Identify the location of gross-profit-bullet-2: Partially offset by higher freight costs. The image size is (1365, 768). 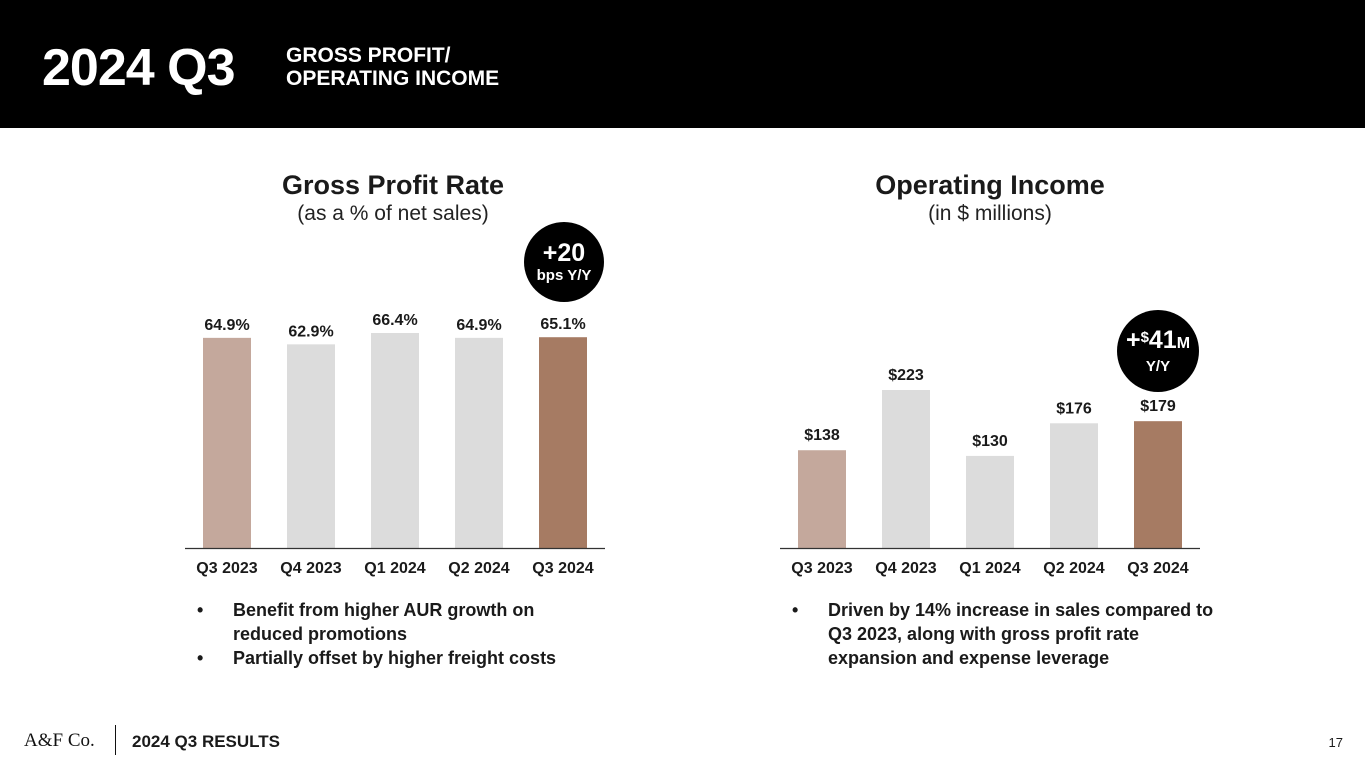
(397, 658).